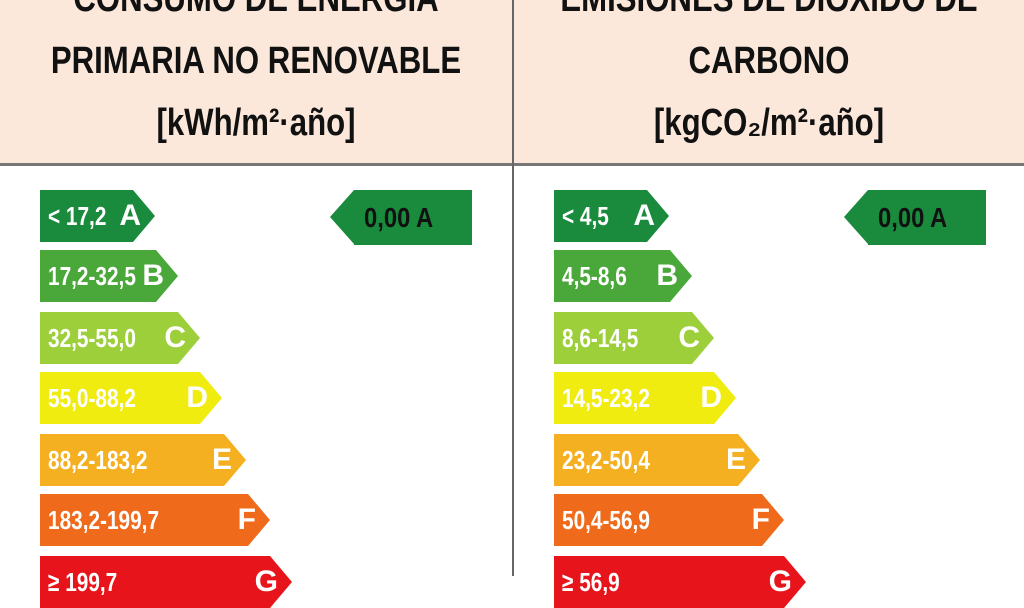 The width and height of the screenshot is (1024, 608). I want to click on rating-bar-f: 183,2-199,7 F, so click(155, 520).